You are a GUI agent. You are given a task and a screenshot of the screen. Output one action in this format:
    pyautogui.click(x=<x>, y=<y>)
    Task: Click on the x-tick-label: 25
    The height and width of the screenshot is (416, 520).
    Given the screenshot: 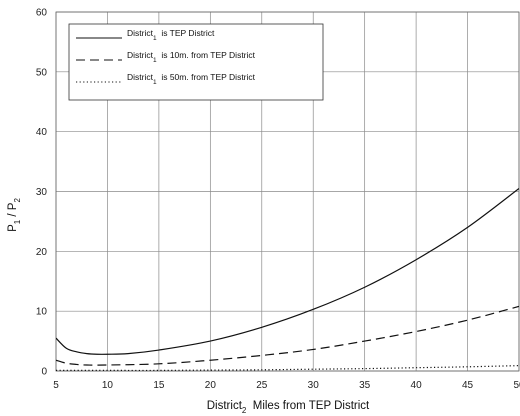 What is the action you would take?
    pyautogui.click(x=262, y=385)
    